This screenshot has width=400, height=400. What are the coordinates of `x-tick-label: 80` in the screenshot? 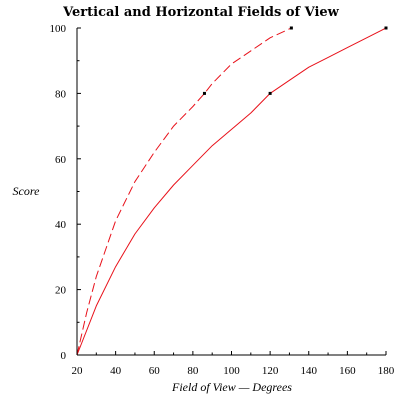 It's located at (193, 371).